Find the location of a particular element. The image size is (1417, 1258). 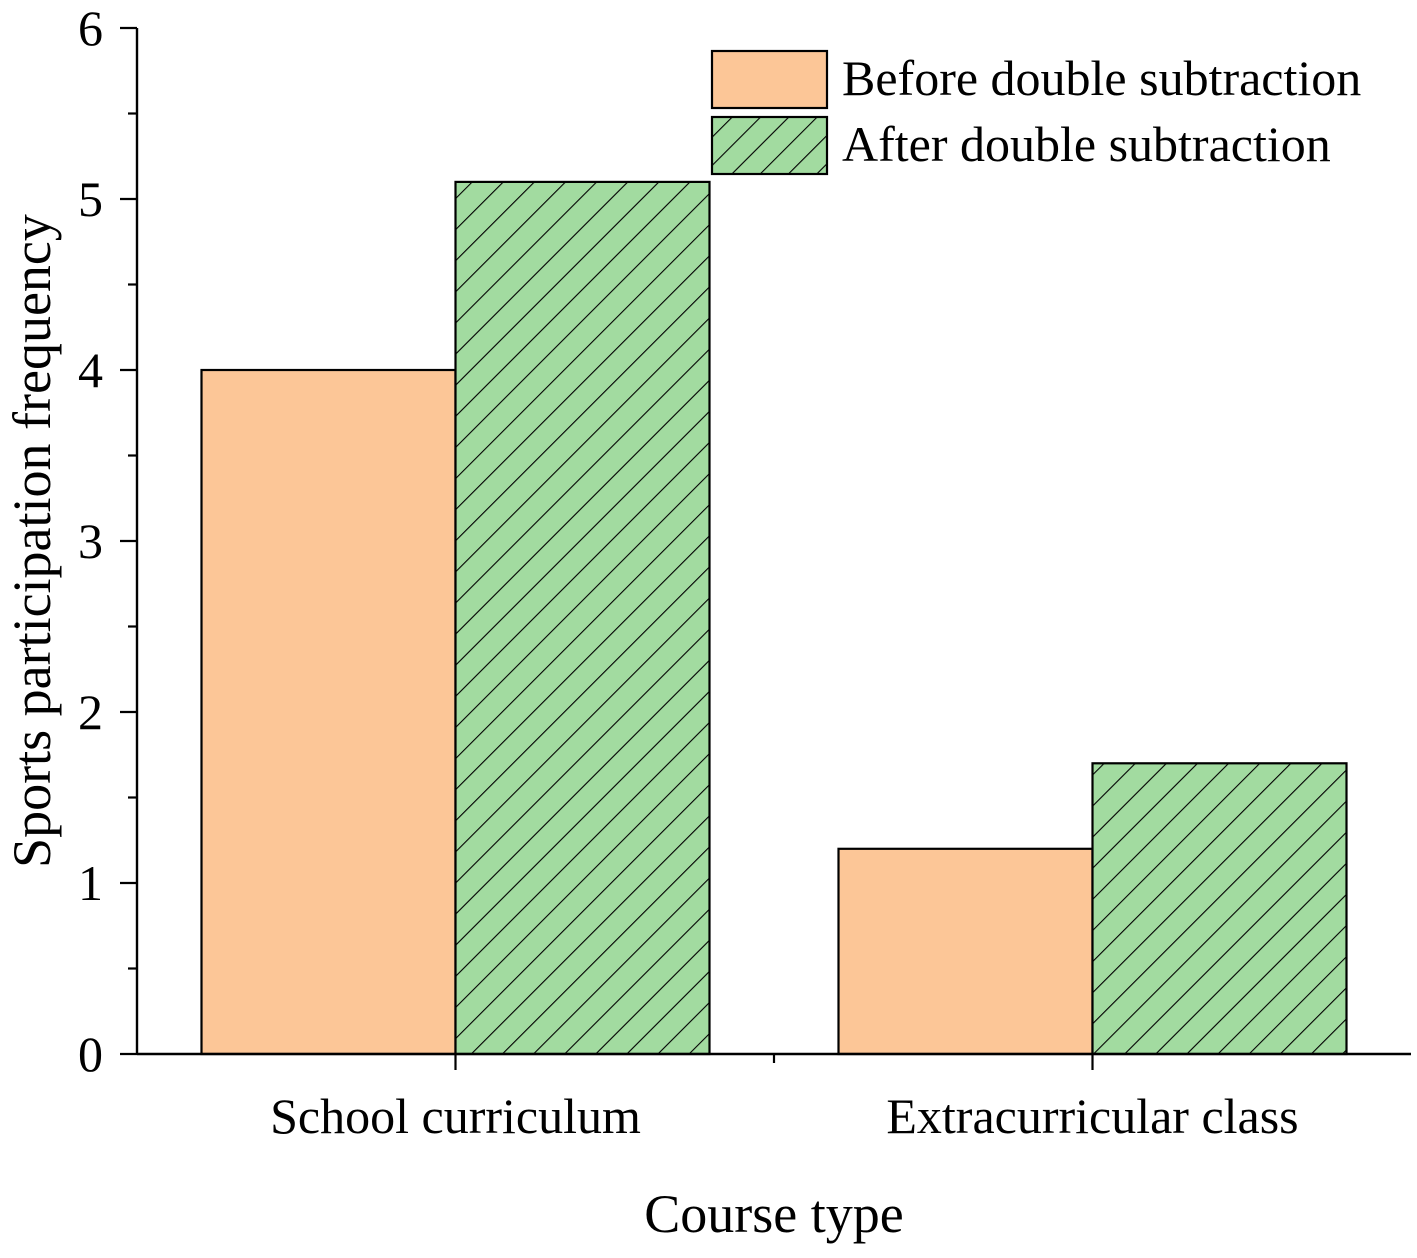

y-tick-label: 2 is located at coordinates (90, 712).